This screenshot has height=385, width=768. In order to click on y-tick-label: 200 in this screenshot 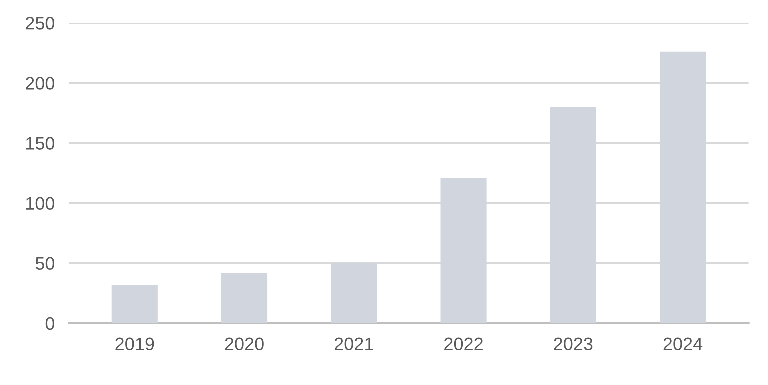, I will do `click(40, 83)`.